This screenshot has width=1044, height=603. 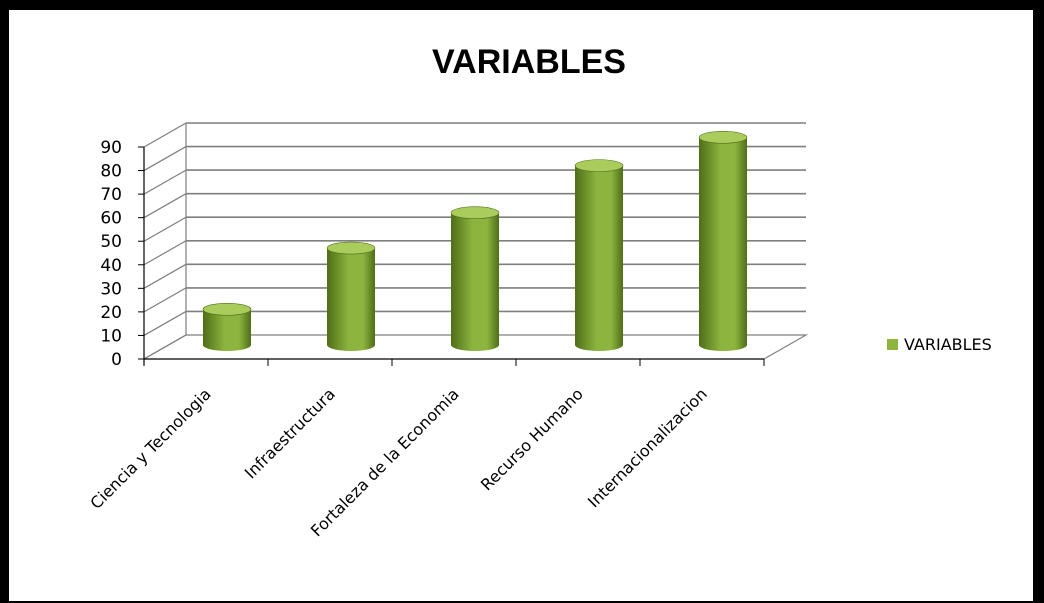 I want to click on chart-legend: VARIABLES, so click(x=939, y=344).